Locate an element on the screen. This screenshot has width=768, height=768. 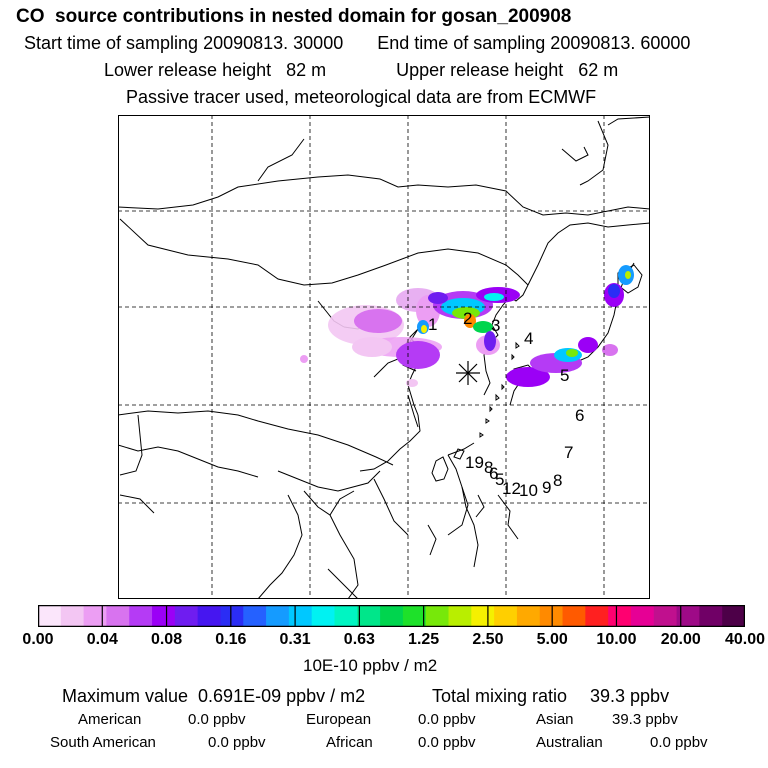
lower-release-height: Lower release height 82 m is located at coordinates (215, 70).